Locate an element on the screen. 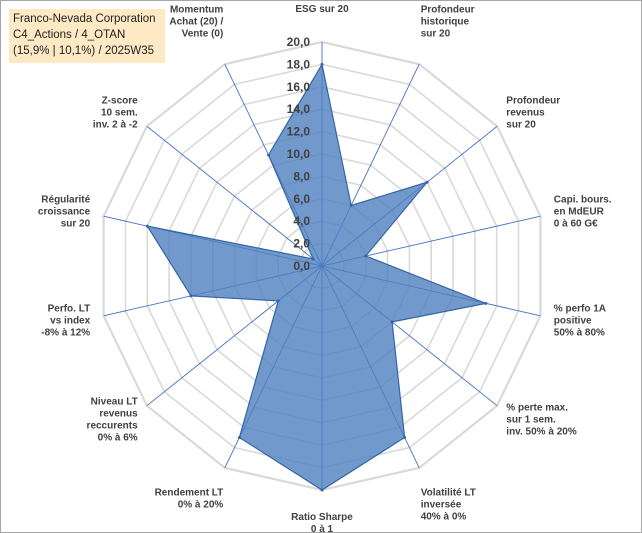  radial-tick-label: 14,0 is located at coordinates (299, 109).